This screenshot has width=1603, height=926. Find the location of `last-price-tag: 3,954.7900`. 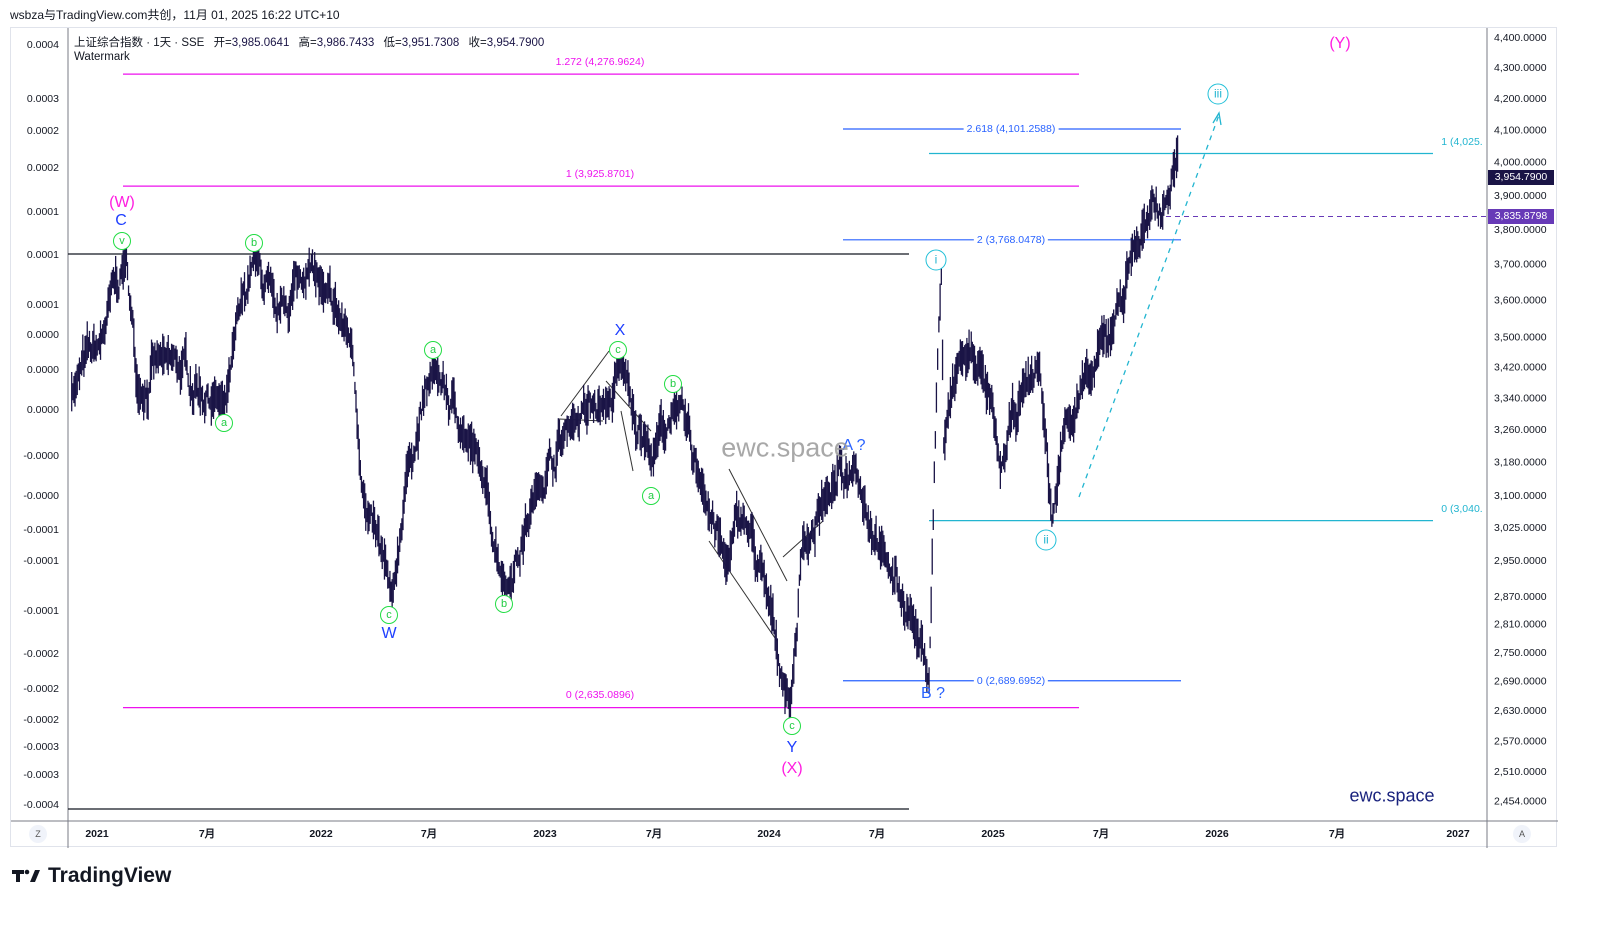

last-price-tag: 3,954.7900 is located at coordinates (1521, 177).